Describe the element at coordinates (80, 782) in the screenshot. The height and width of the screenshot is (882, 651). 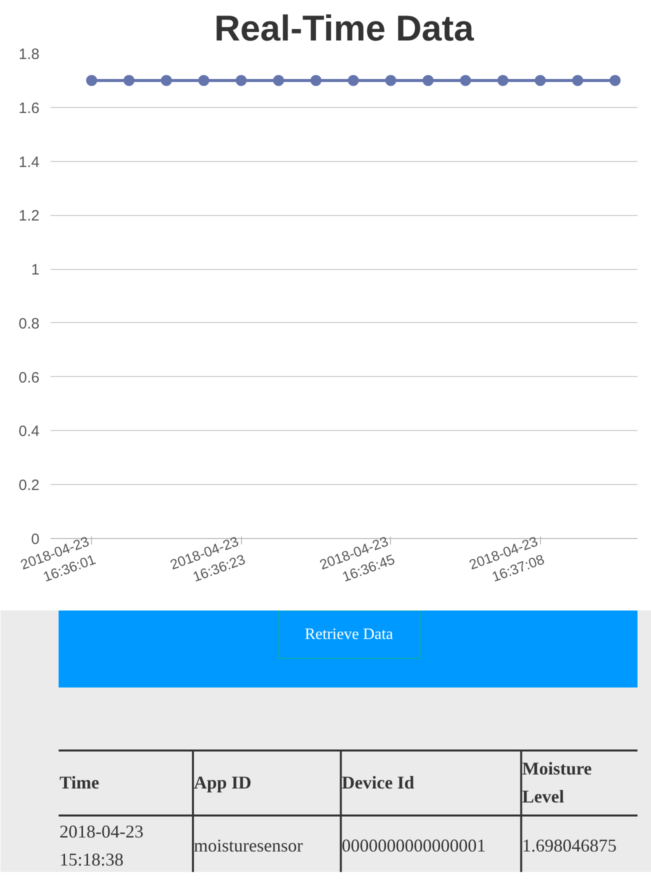
I see `text: Time` at that location.